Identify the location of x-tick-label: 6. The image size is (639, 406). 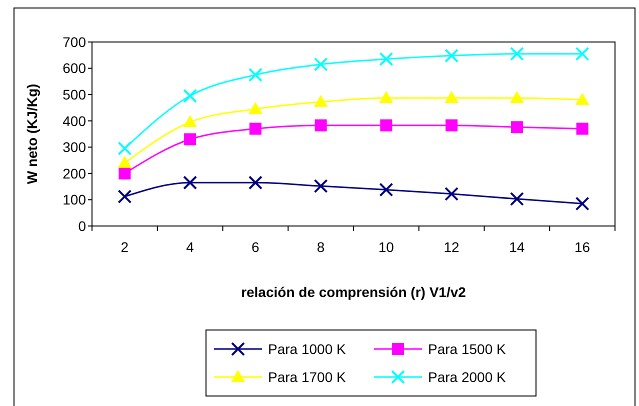
(256, 247).